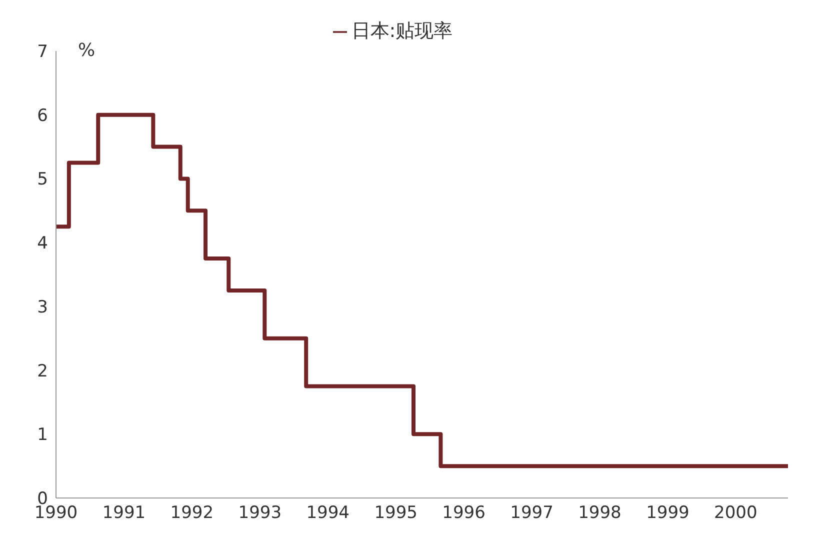 The width and height of the screenshot is (821, 555). I want to click on x-tick-label: 1993, so click(260, 513).